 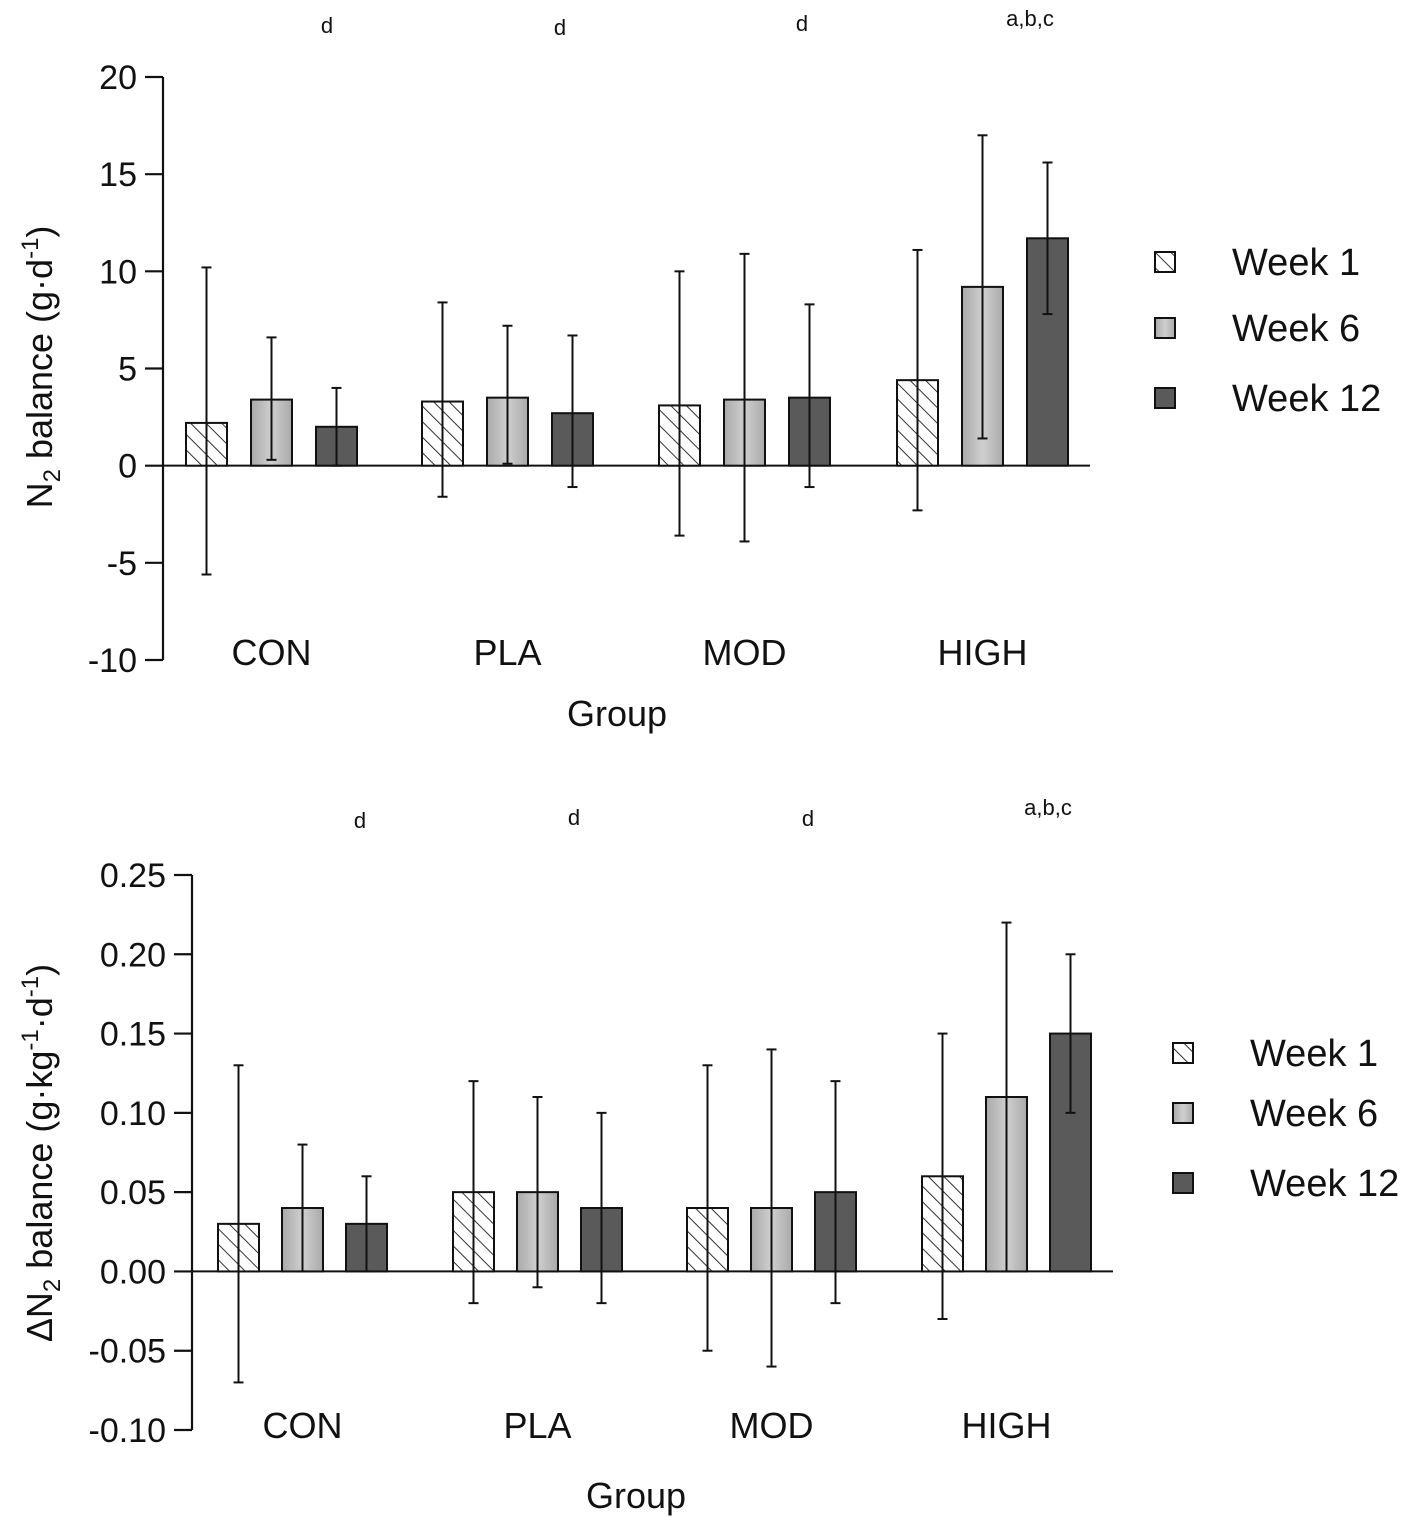 I want to click on y-tick-label: -0.10, so click(x=128, y=1431).